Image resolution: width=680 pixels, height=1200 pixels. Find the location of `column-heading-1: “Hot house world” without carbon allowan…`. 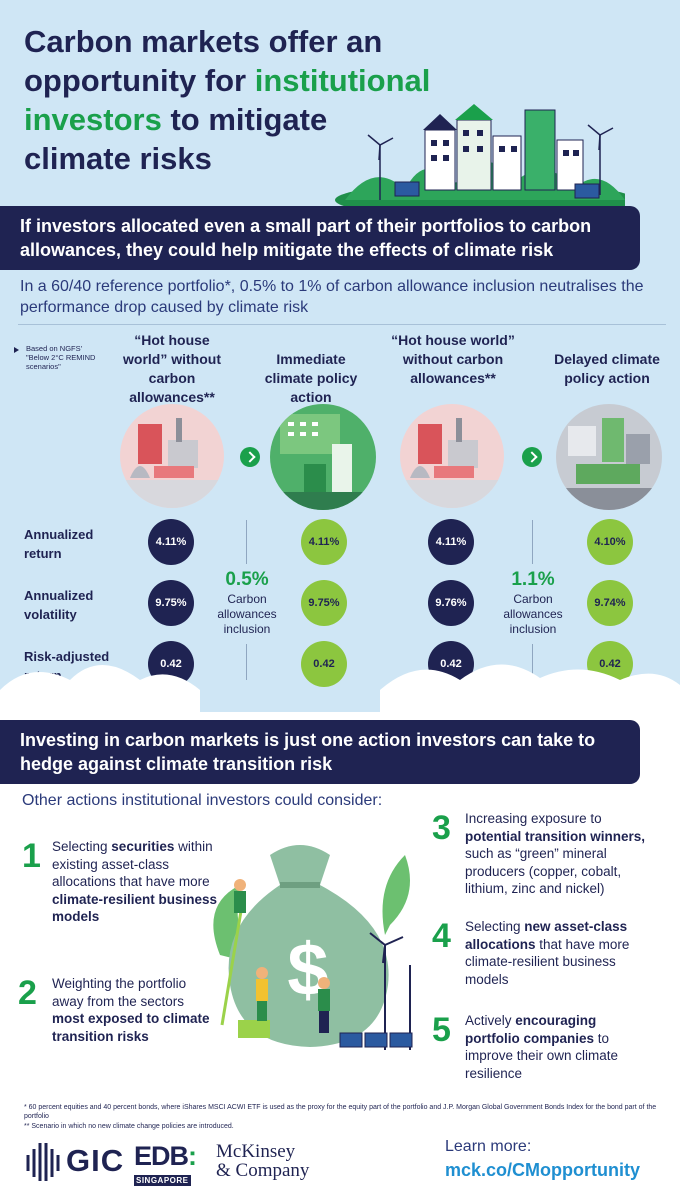

column-heading-1: “Hot house world” without carbon allowan… is located at coordinates (172, 368).